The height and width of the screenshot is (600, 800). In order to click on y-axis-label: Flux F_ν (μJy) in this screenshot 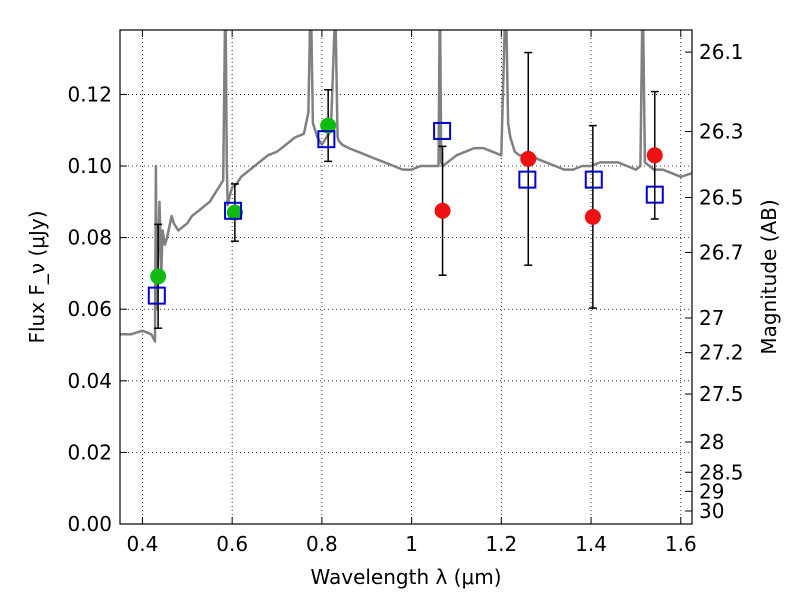, I will do `click(37, 276)`.